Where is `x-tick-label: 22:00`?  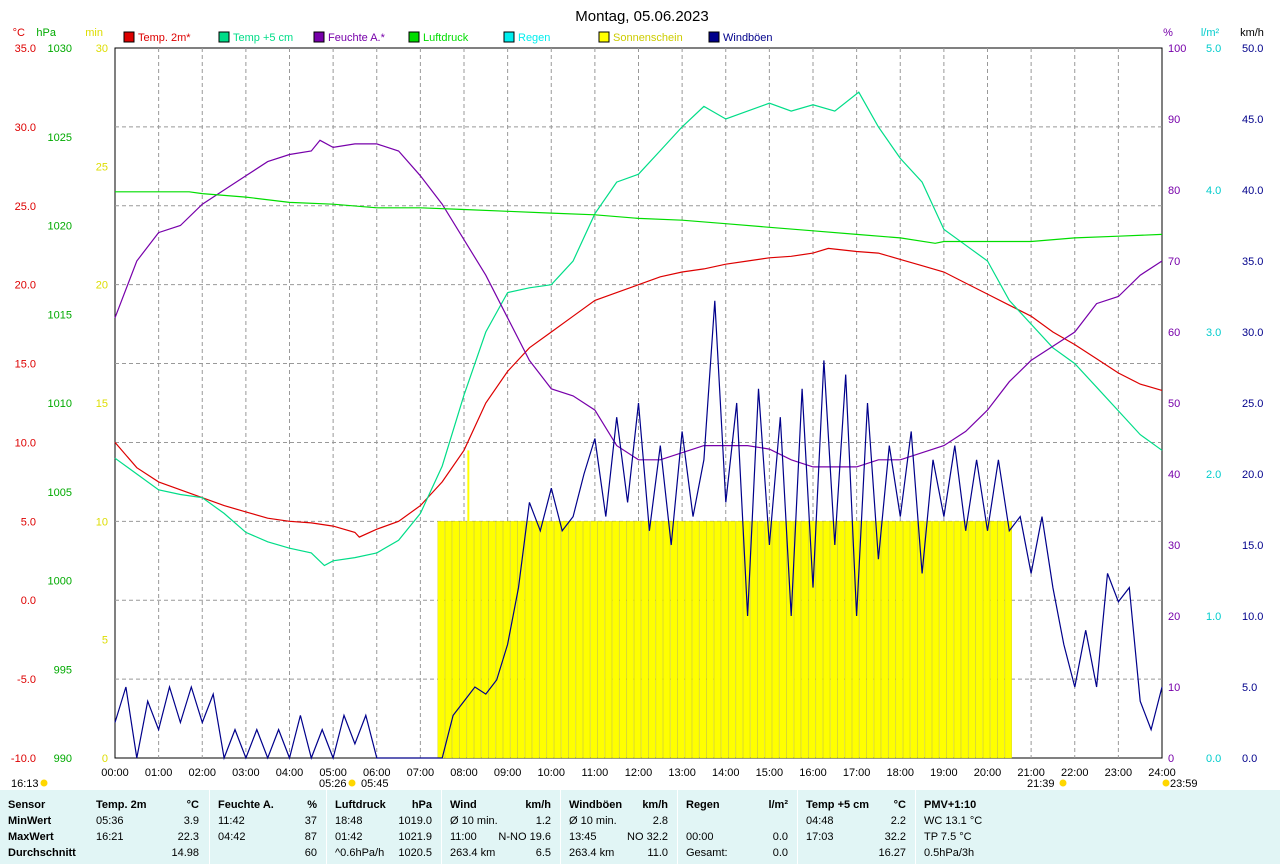
x-tick-label: 22:00 is located at coordinates (1075, 773).